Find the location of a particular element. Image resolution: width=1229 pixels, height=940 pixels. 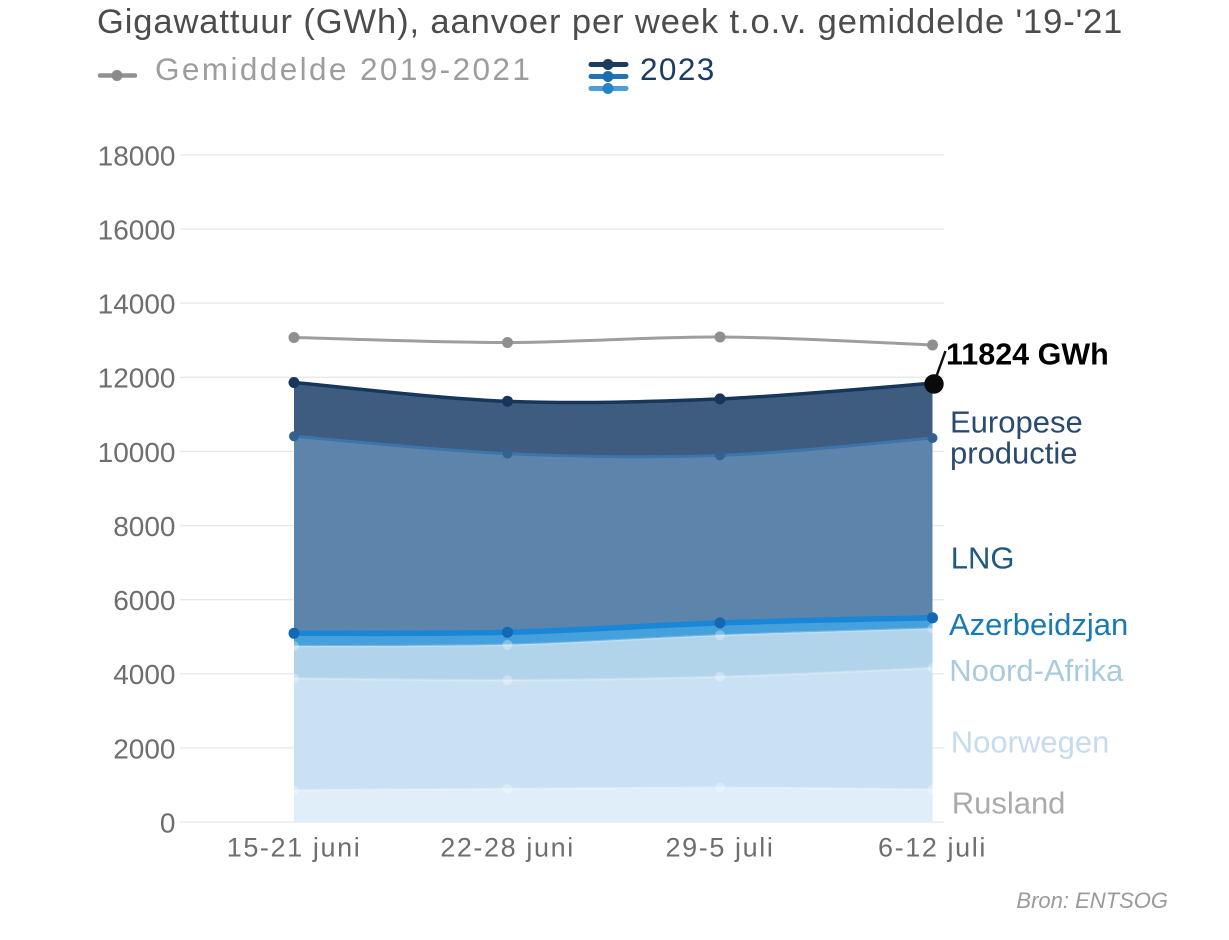

svg-text: Noorwegen is located at coordinates (1030, 742).